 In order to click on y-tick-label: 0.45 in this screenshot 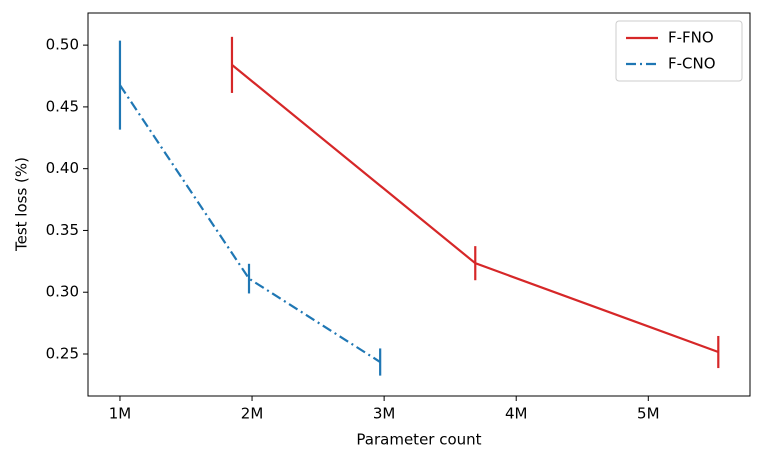, I will do `click(62, 106)`.